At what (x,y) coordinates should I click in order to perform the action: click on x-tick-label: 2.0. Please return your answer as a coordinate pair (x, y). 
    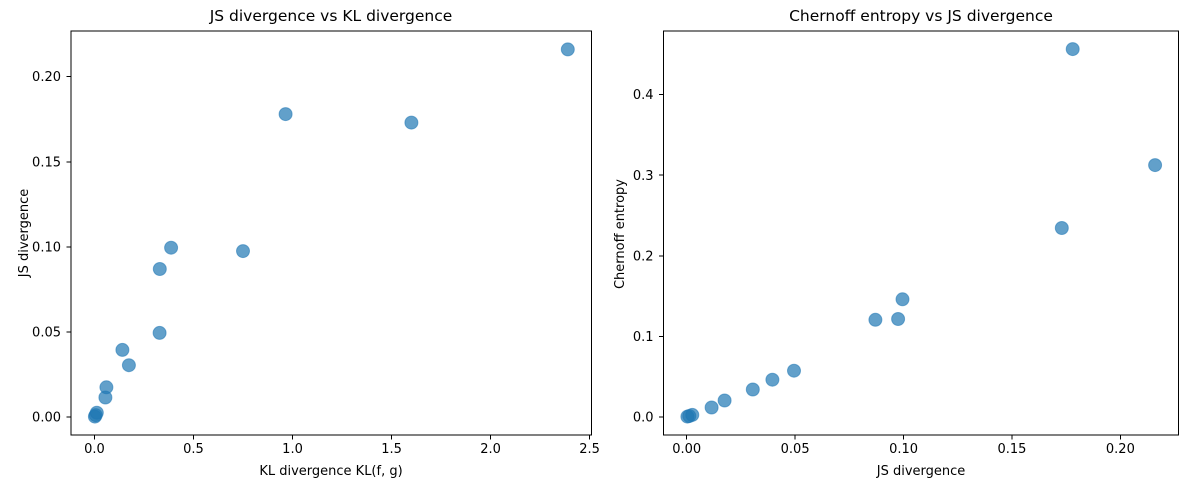
    Looking at the image, I should click on (490, 449).